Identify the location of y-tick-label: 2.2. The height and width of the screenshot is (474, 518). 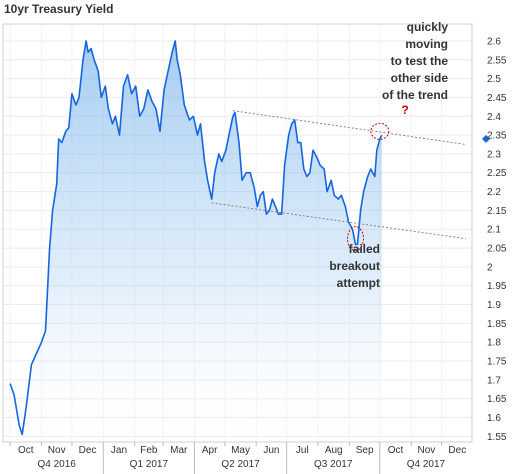
(494, 192).